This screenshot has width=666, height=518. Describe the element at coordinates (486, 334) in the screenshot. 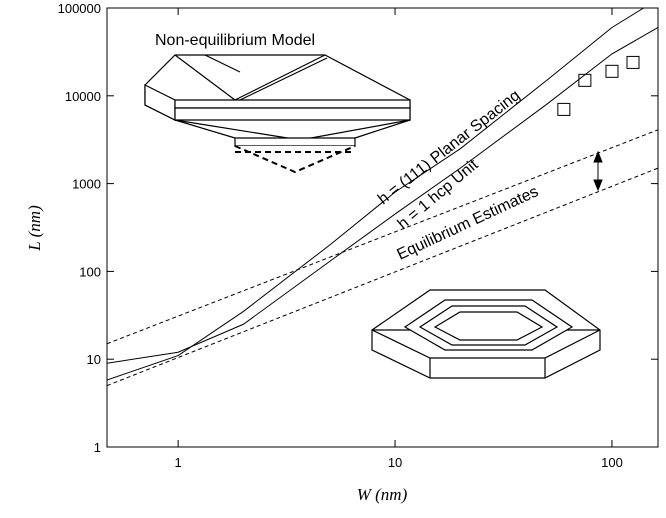

I see `equilibrium-inset` at that location.